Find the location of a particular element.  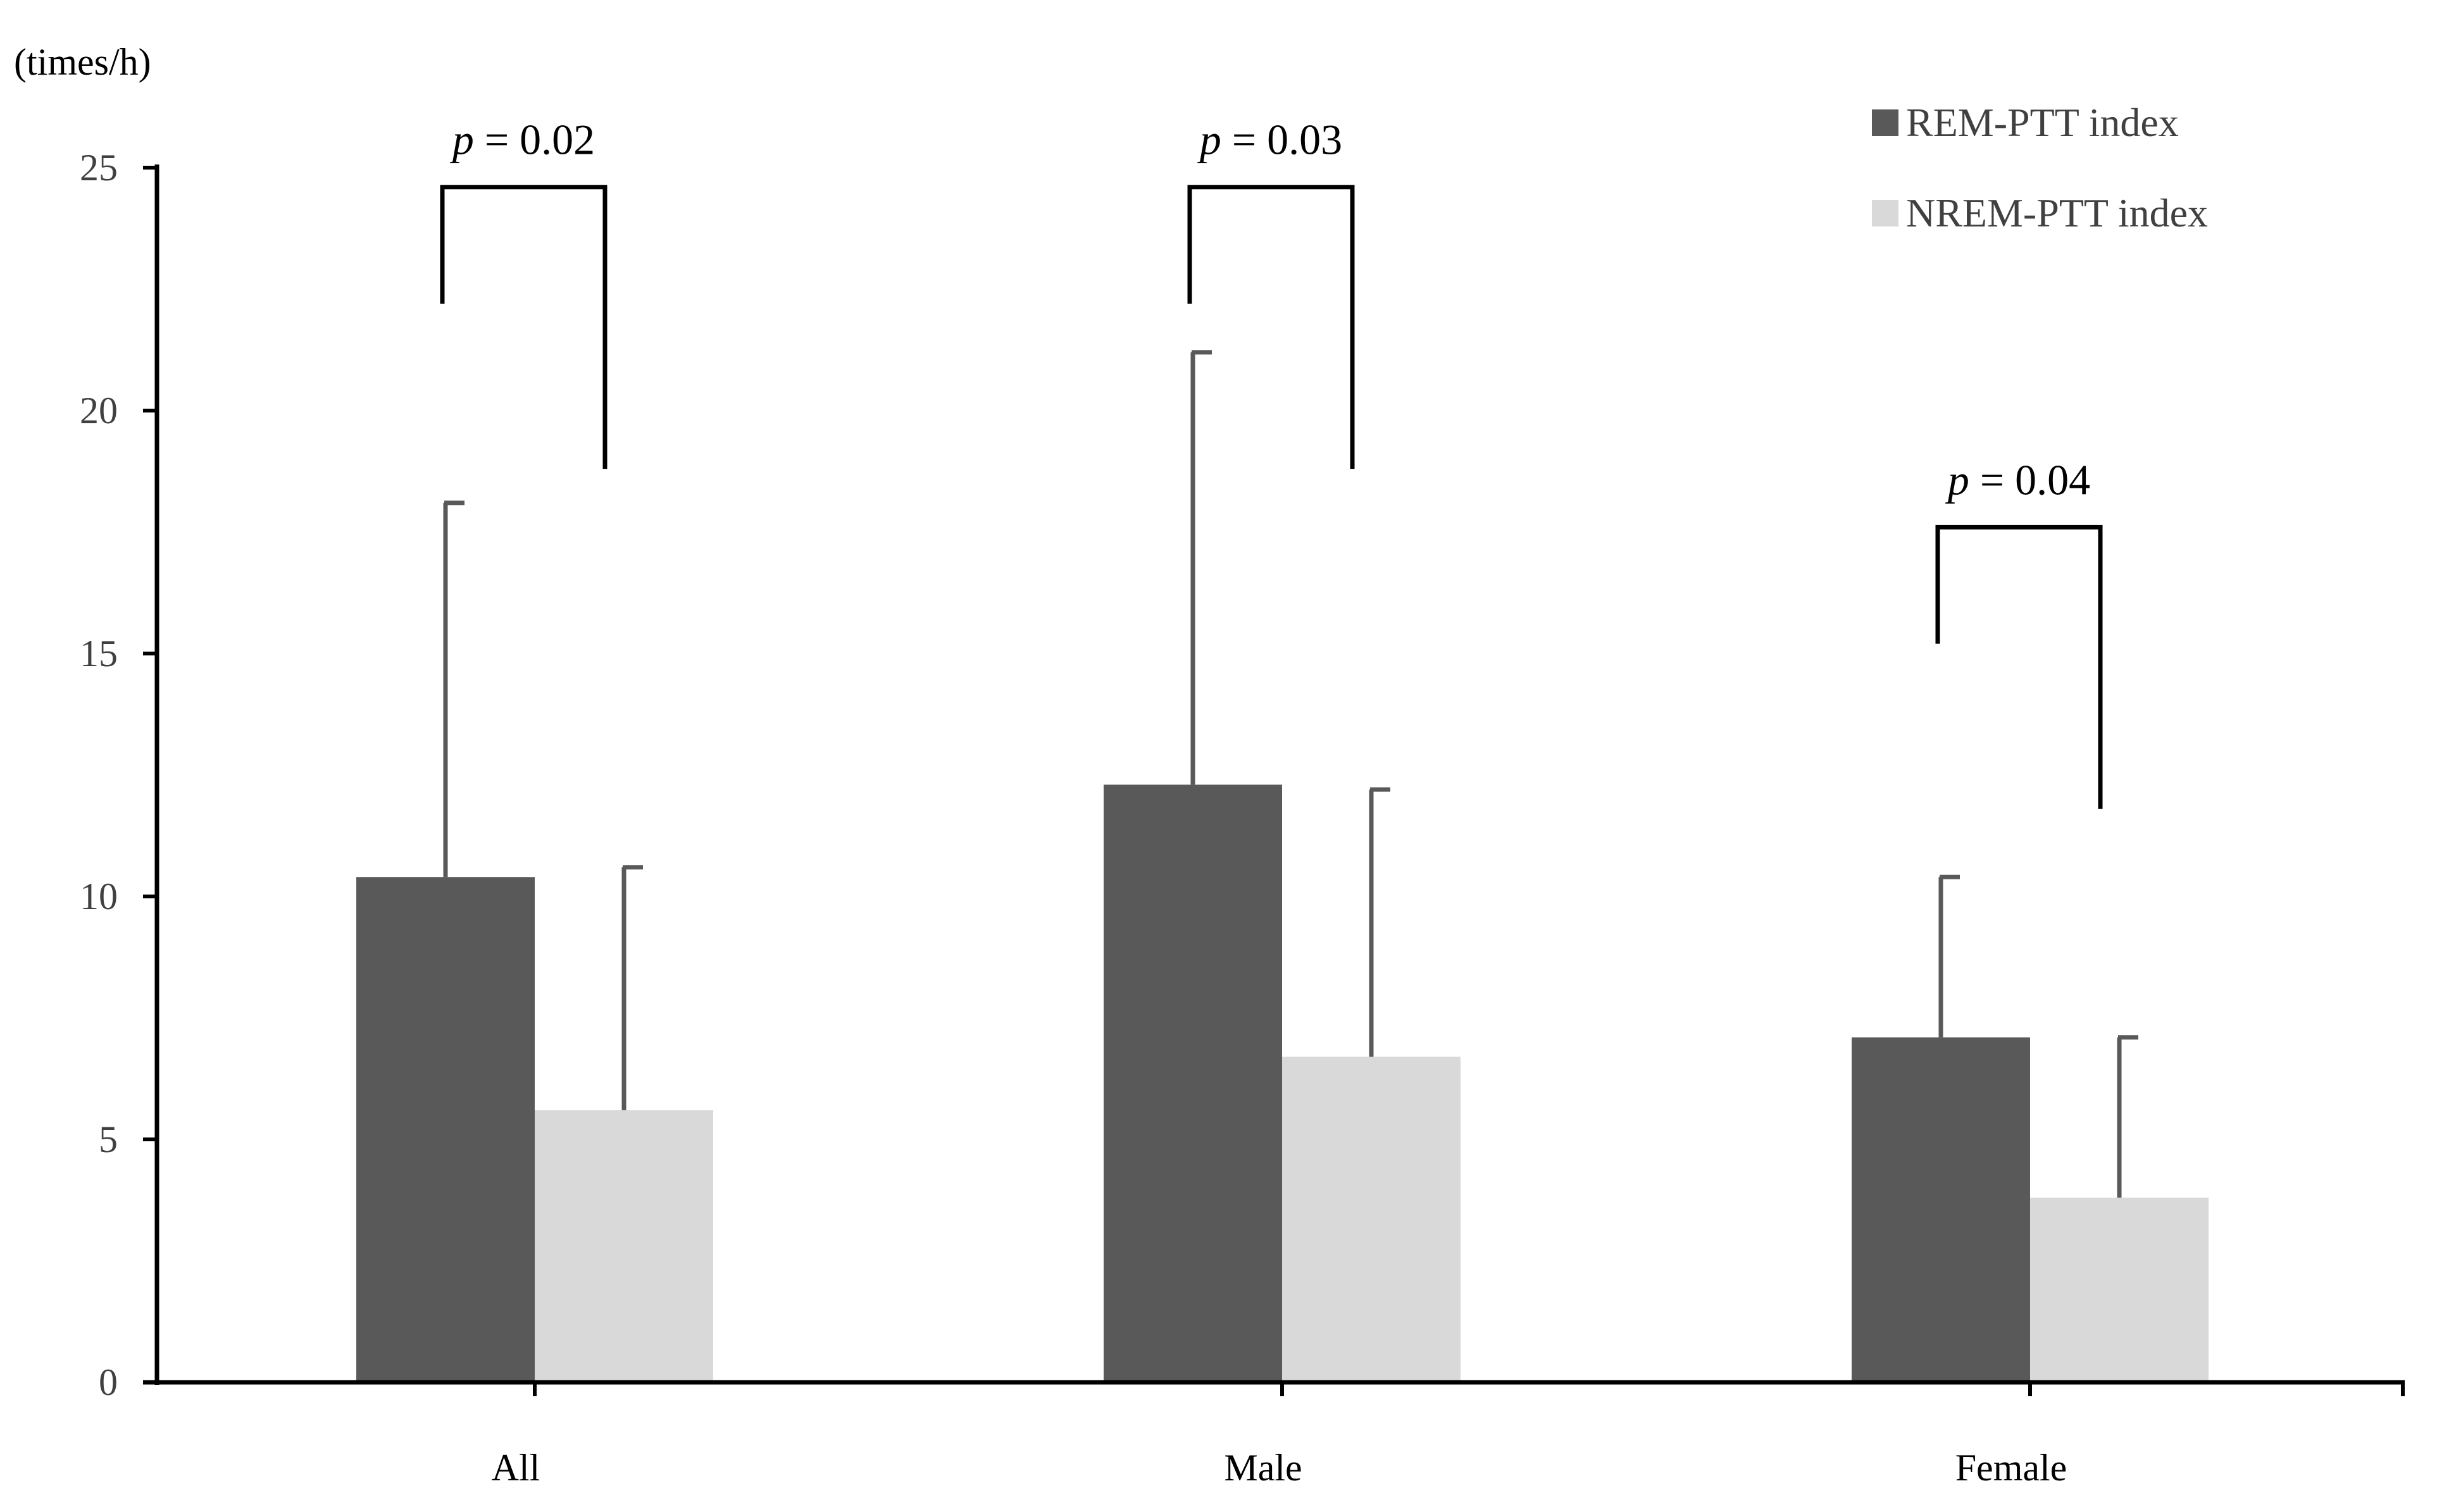

bar-rem-female is located at coordinates (1941, 1210).